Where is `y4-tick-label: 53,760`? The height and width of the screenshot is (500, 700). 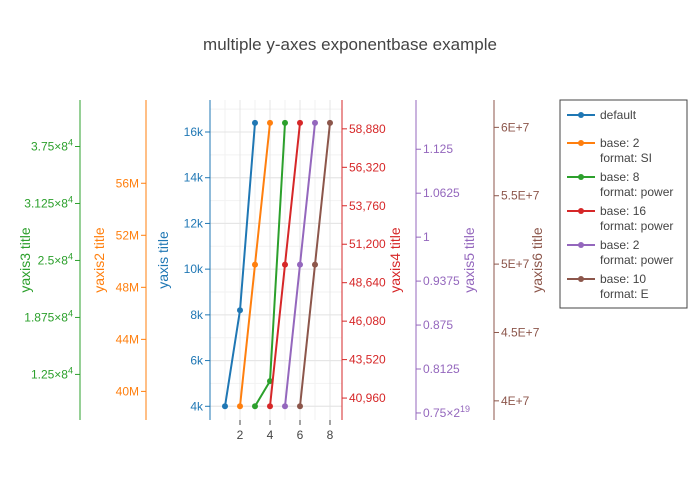
y4-tick-label: 53,760 is located at coordinates (367, 206).